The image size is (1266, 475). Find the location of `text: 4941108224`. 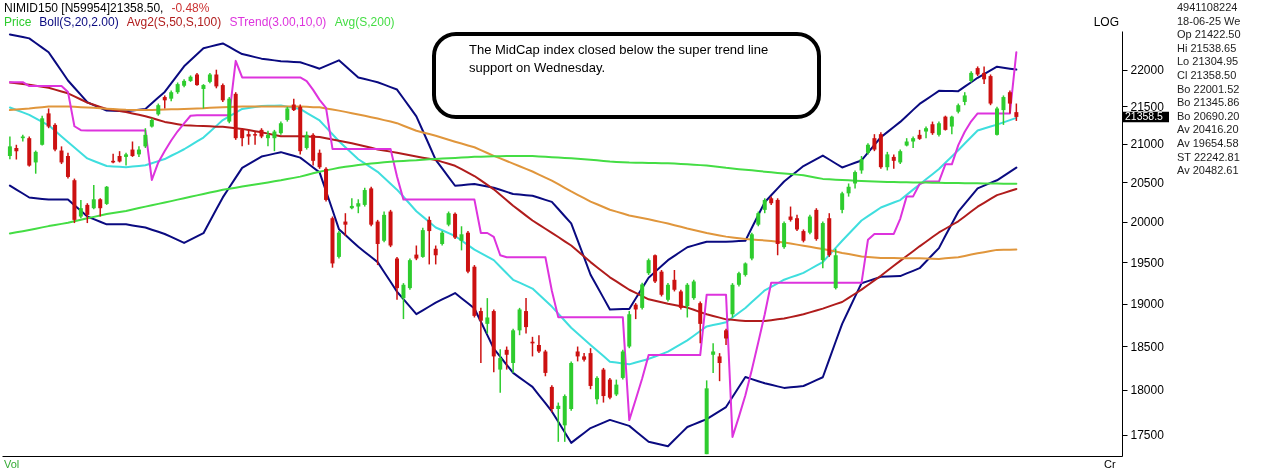

text: 4941108224 is located at coordinates (1207, 7).